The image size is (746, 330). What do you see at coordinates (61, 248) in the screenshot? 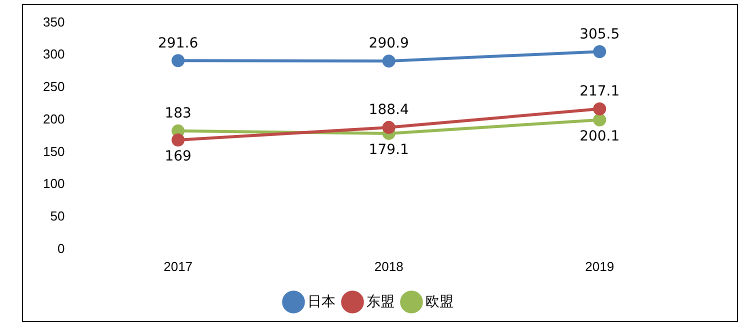
I see `y-tick-label: 0` at bounding box center [61, 248].